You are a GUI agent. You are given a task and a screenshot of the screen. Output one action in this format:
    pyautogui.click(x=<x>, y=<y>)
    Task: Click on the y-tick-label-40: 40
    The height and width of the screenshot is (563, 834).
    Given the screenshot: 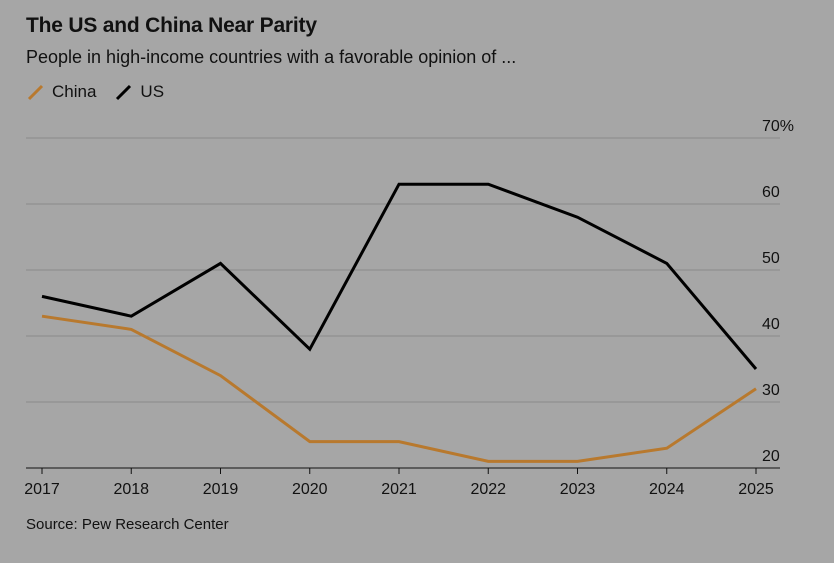 What is the action you would take?
    pyautogui.click(x=771, y=324)
    